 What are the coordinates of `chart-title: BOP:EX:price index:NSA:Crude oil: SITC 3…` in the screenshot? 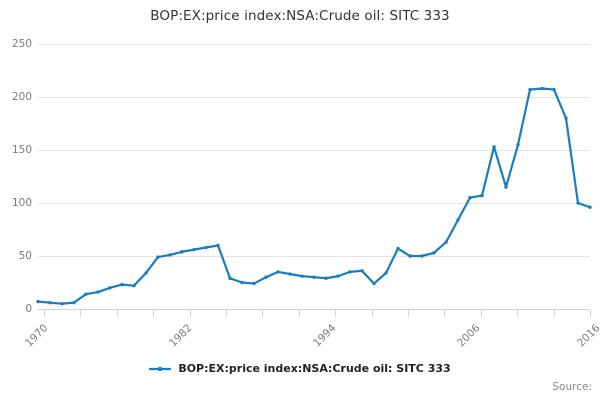 It's located at (300, 16).